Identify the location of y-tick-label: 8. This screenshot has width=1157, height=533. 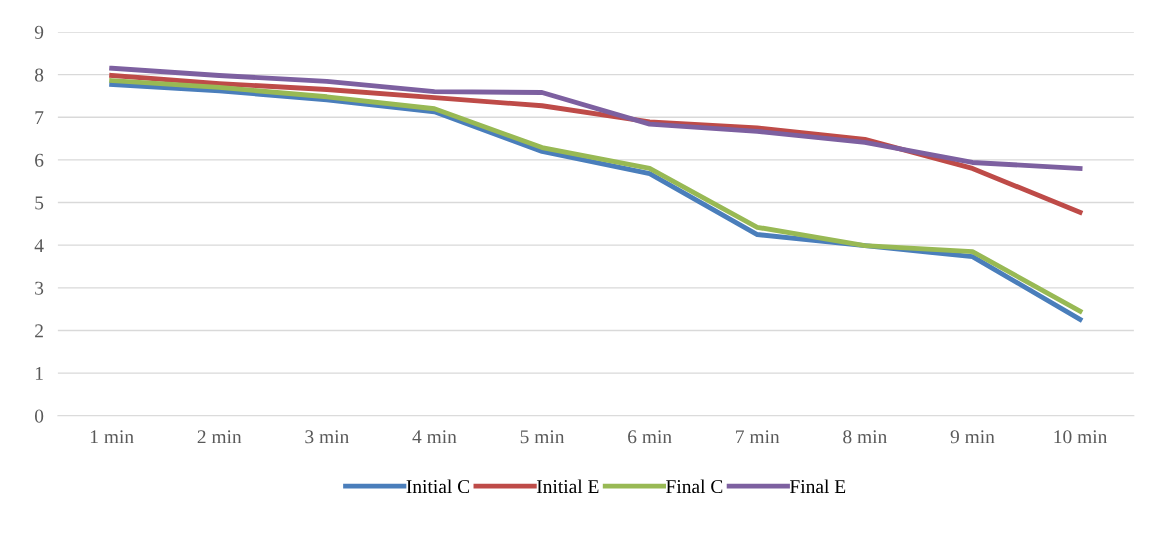
(39, 75).